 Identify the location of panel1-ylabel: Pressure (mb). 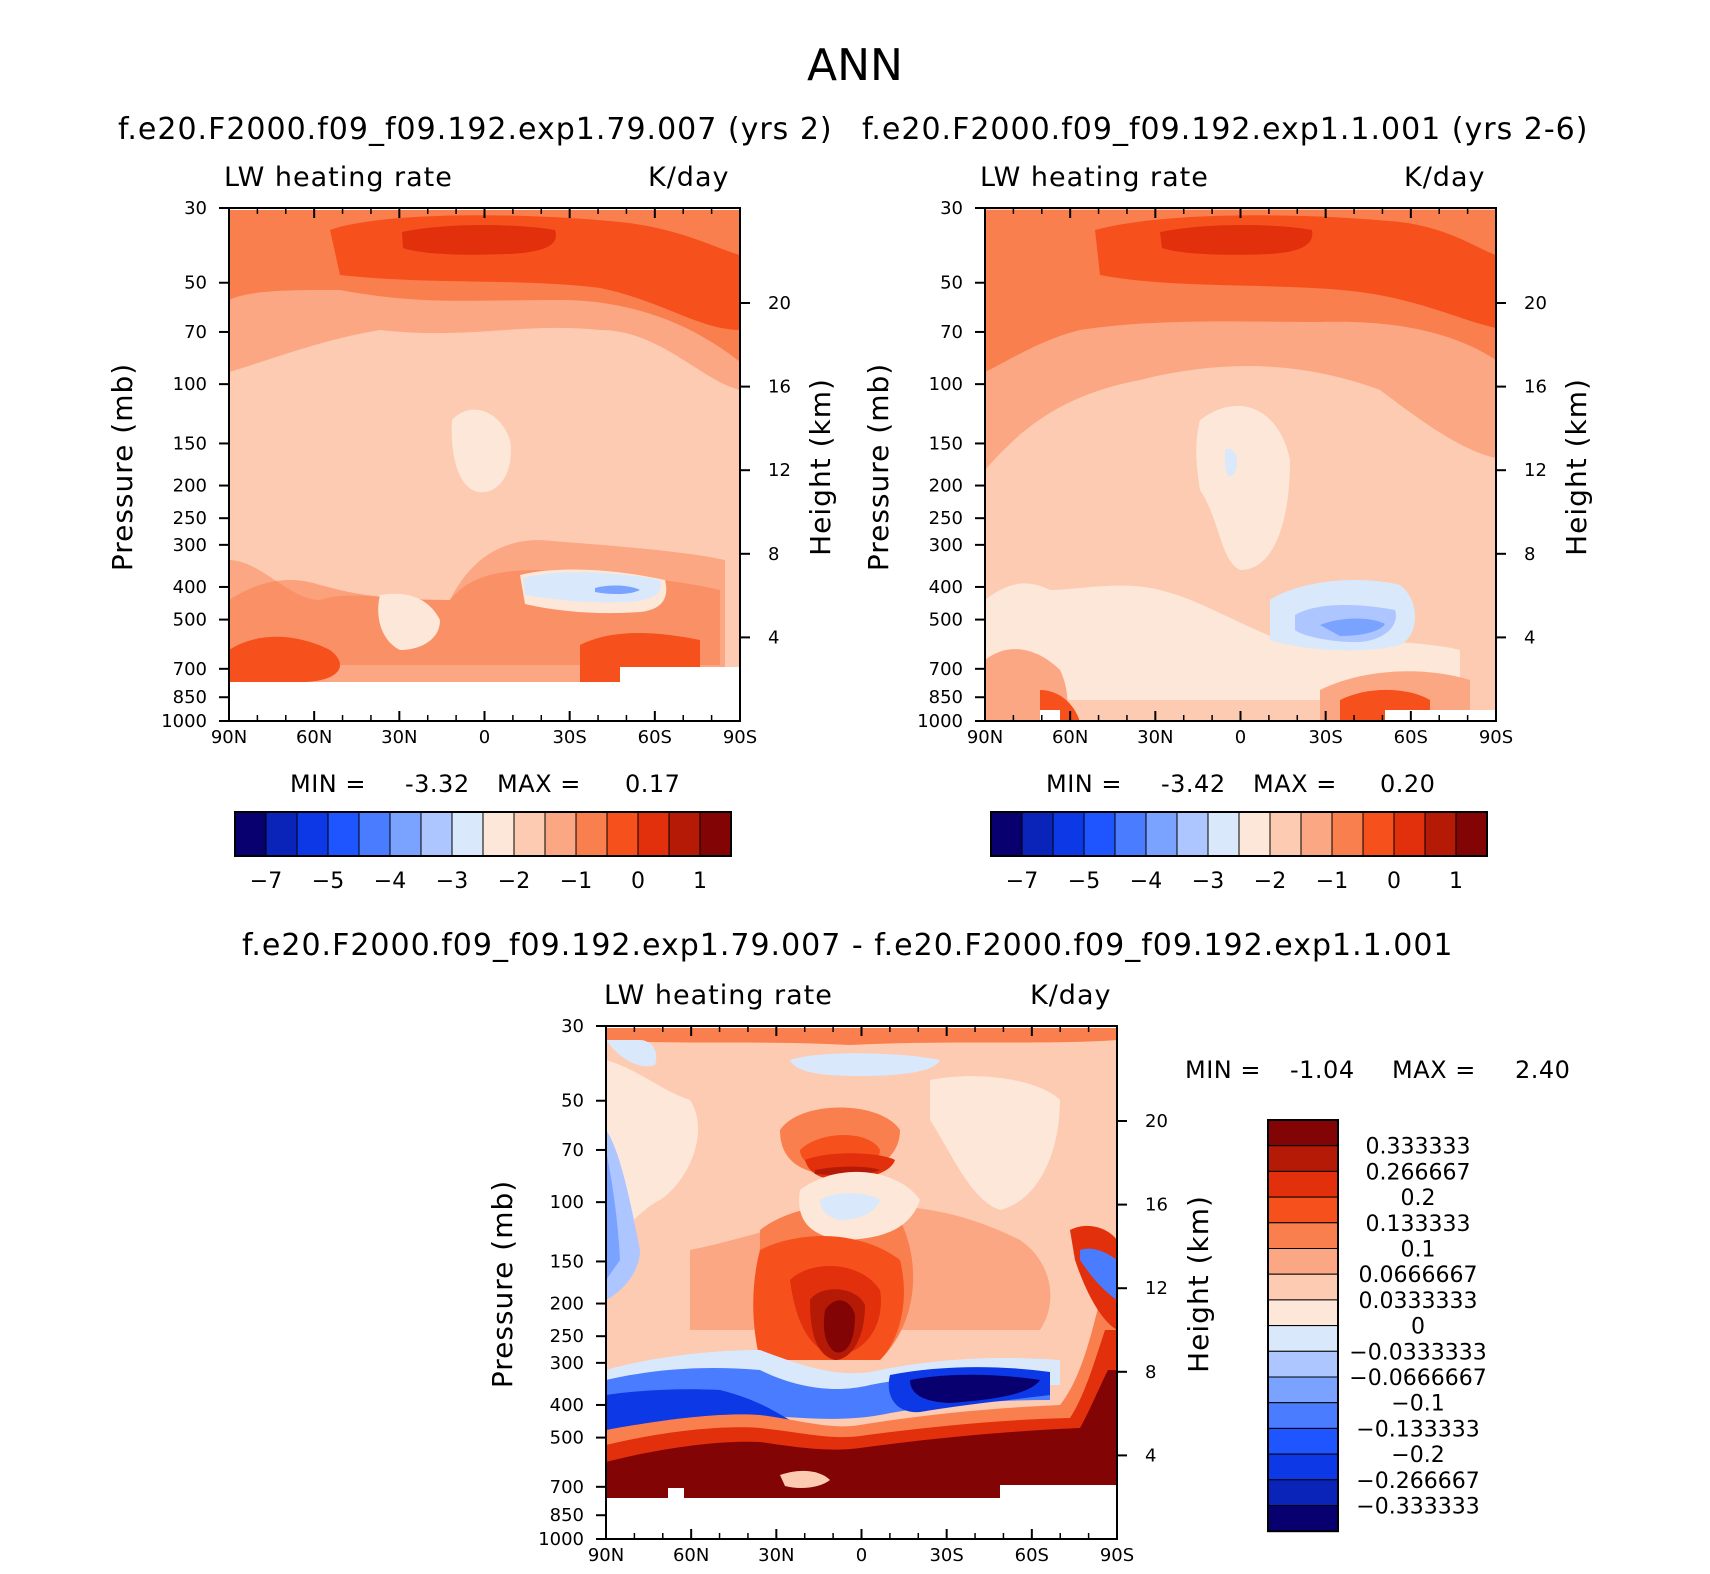
(122, 467).